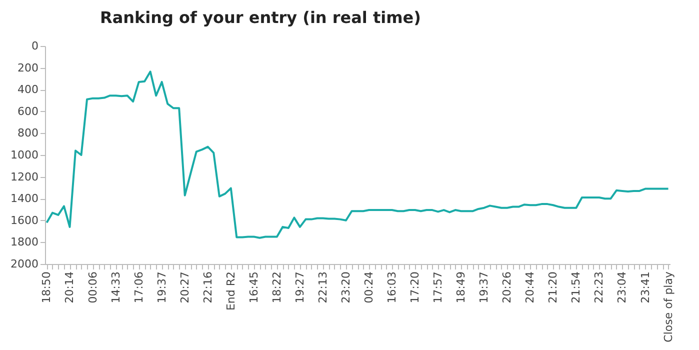 The image size is (699, 350). Describe the element at coordinates (576, 288) in the screenshot. I see `x-tick-label: 21:54` at that location.